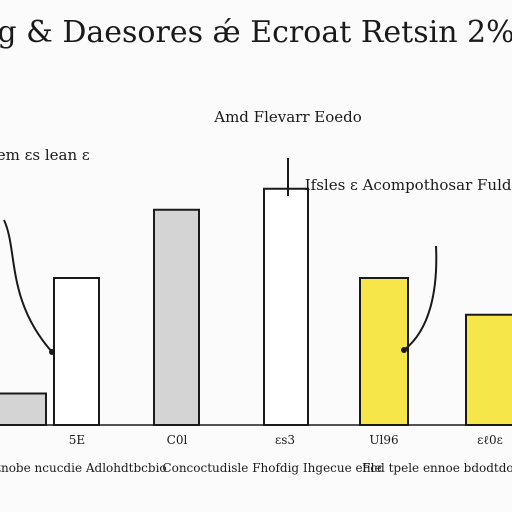 The width and height of the screenshot is (512, 512). What do you see at coordinates (77, 440) in the screenshot?
I see `x-tick-label: 5E` at bounding box center [77, 440].